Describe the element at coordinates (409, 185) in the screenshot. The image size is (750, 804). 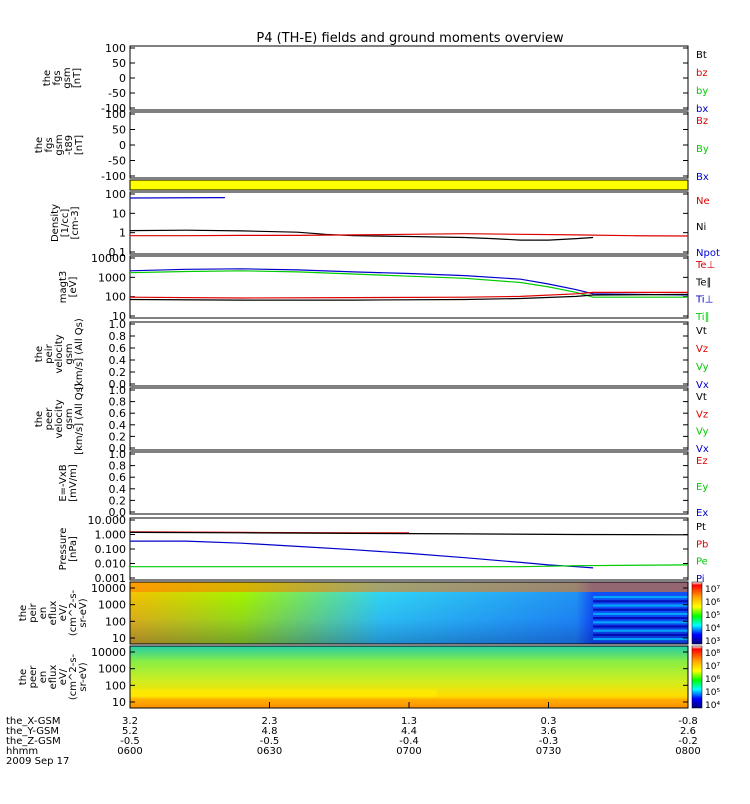
I see `panel-mode-bar` at that location.